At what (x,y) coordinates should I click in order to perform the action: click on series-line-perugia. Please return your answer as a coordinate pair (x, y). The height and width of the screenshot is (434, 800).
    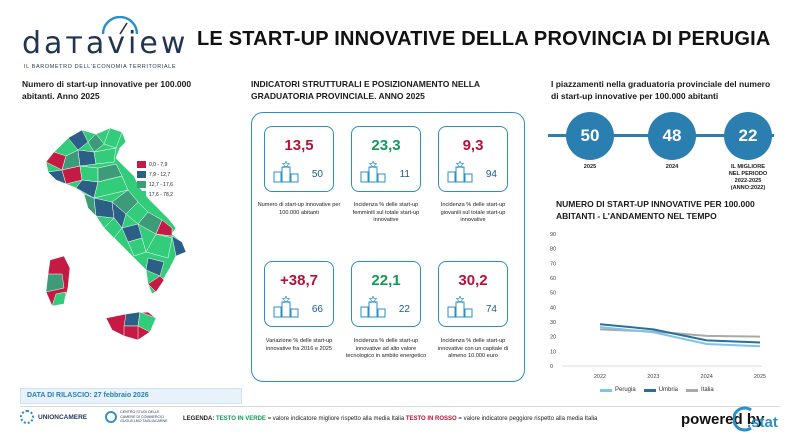
    Looking at the image, I should click on (680, 337).